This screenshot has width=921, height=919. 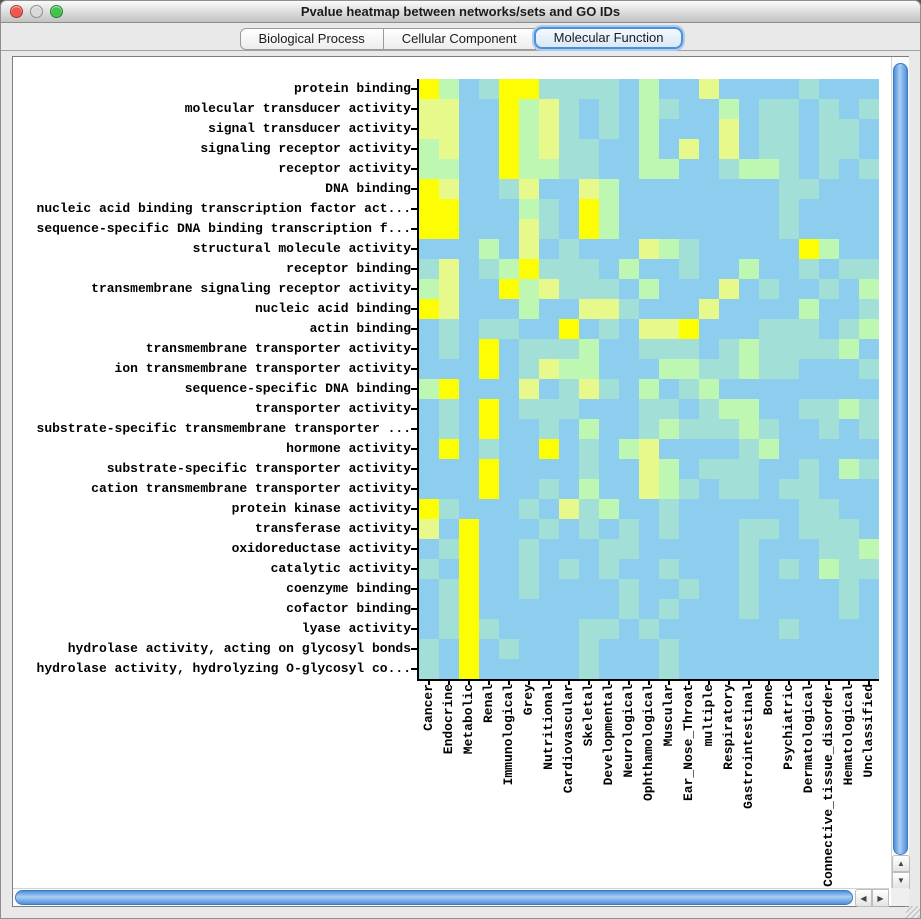 What do you see at coordinates (863, 898) in the screenshot?
I see `scroll-left-icon: ◀` at bounding box center [863, 898].